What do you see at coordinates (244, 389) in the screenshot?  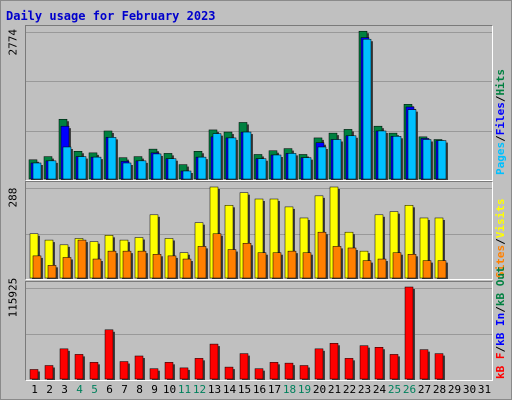 I see `x-tick-label-day-15: 15` at bounding box center [244, 389].